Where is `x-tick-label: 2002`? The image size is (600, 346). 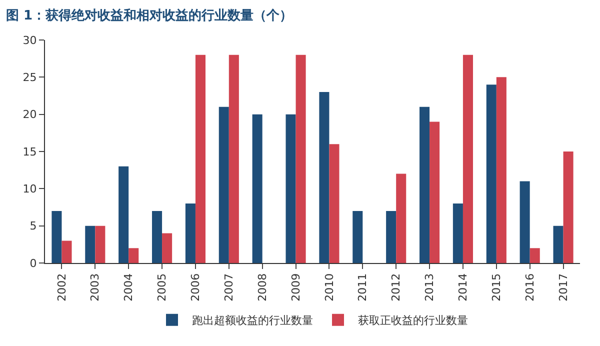 x-tick-label: 2002 is located at coordinates (61, 287).